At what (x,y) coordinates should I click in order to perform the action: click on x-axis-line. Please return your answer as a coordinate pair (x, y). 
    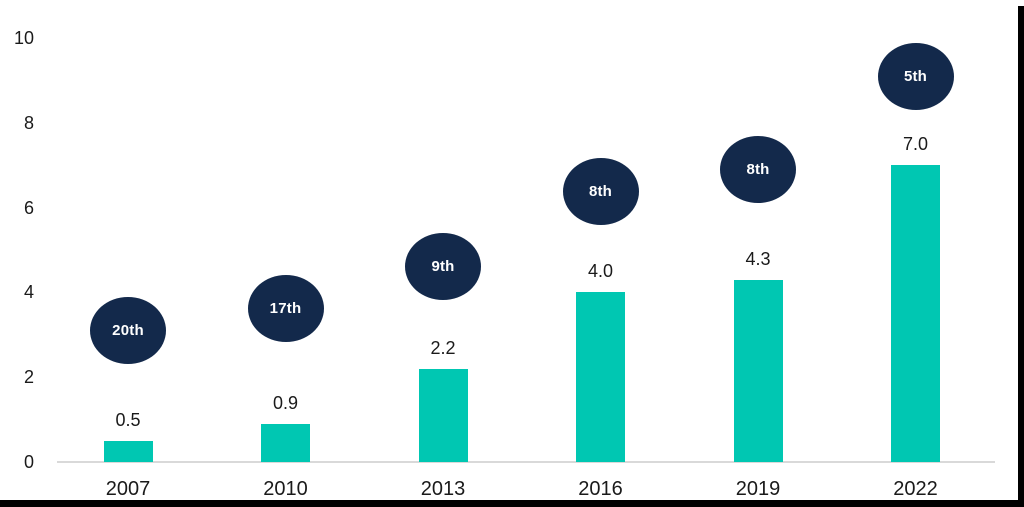
    Looking at the image, I should click on (526, 462).